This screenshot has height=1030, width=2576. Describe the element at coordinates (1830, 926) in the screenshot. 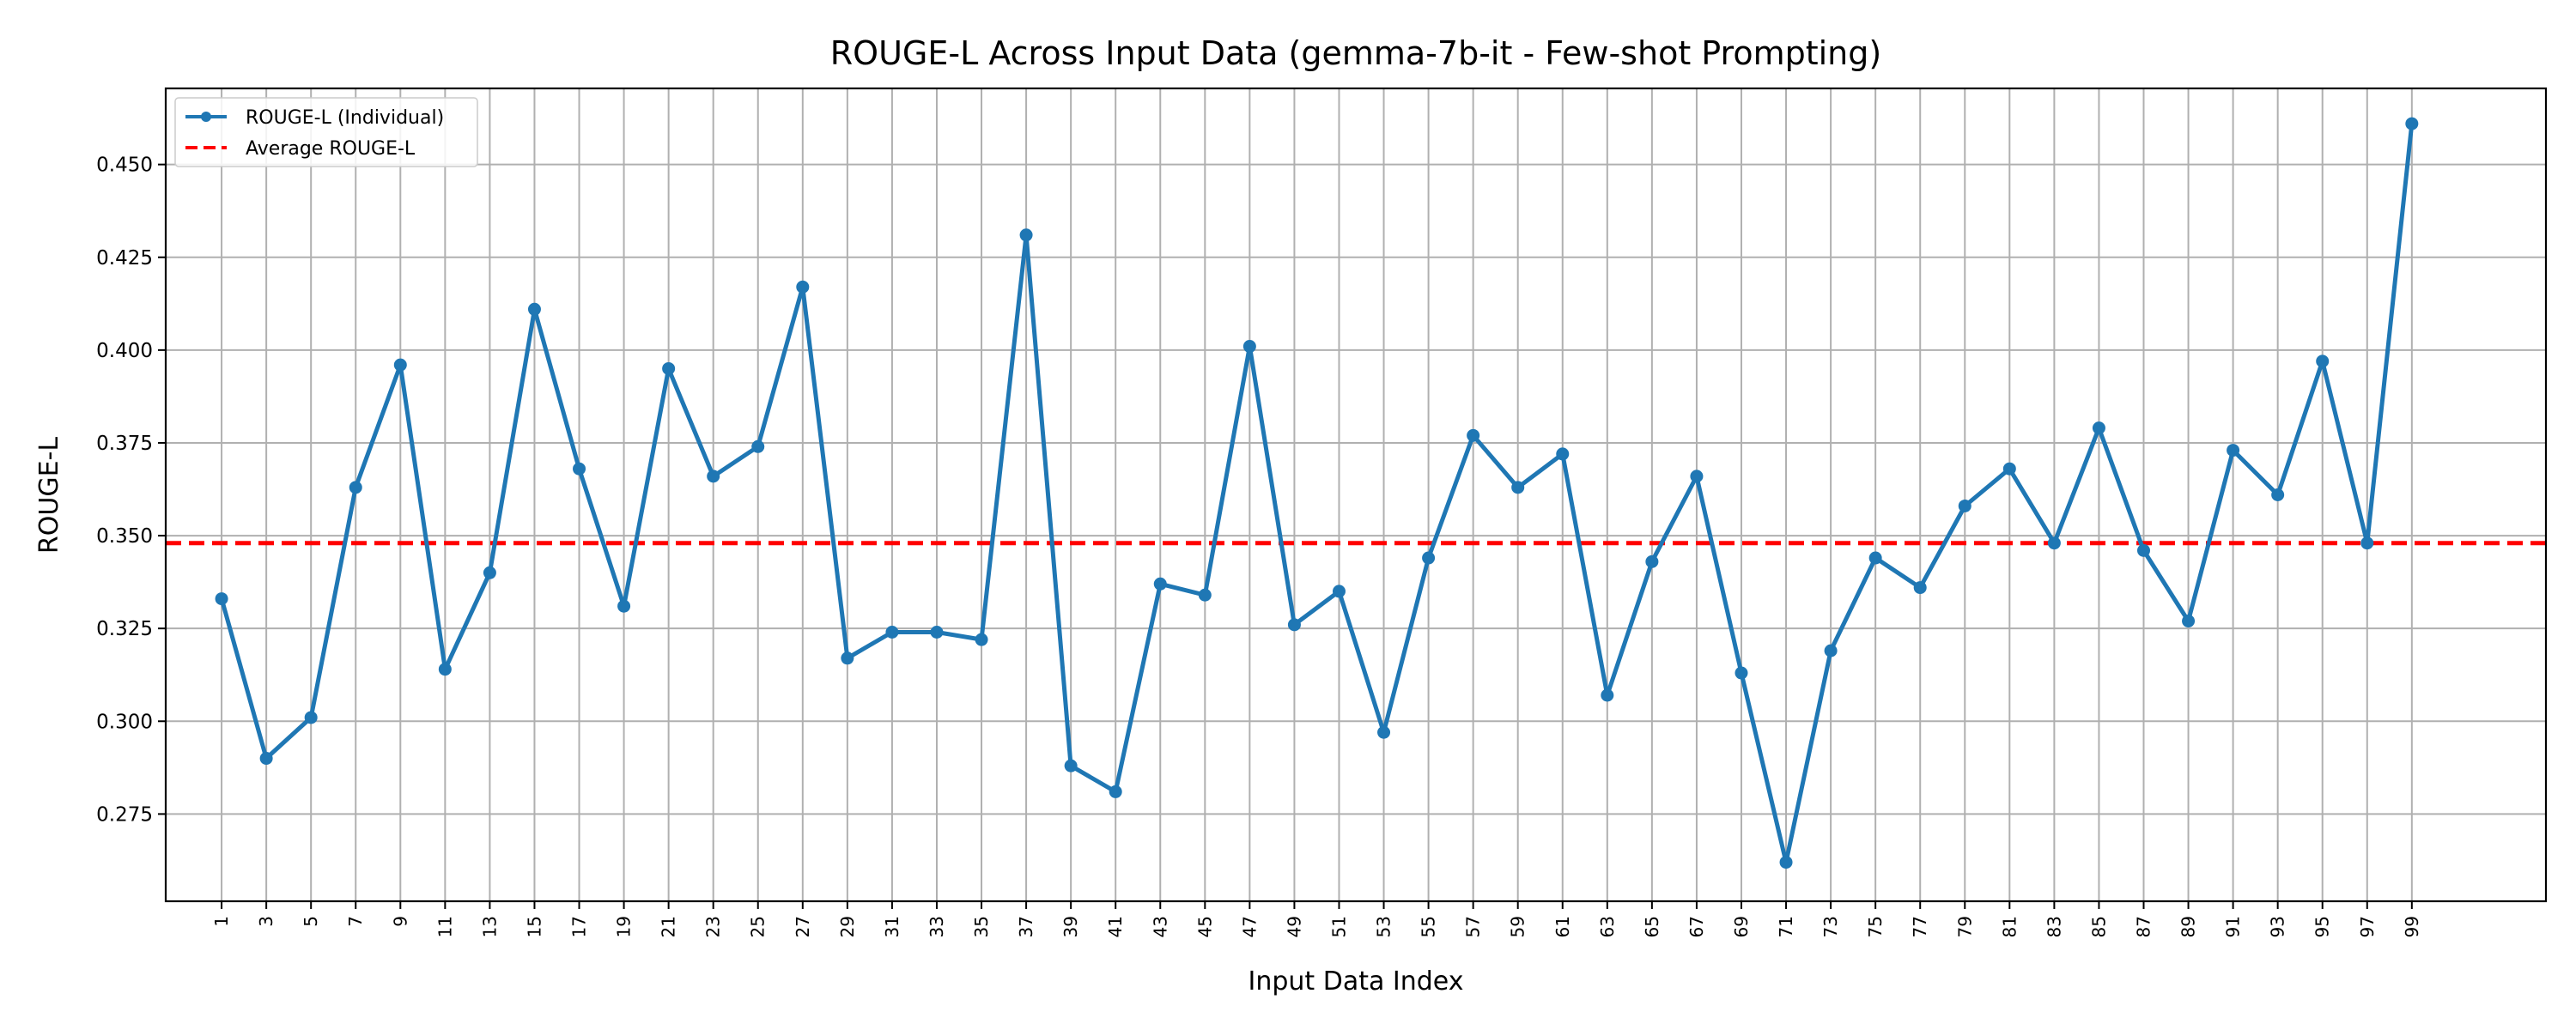

I see `x-tick-label: 73` at that location.